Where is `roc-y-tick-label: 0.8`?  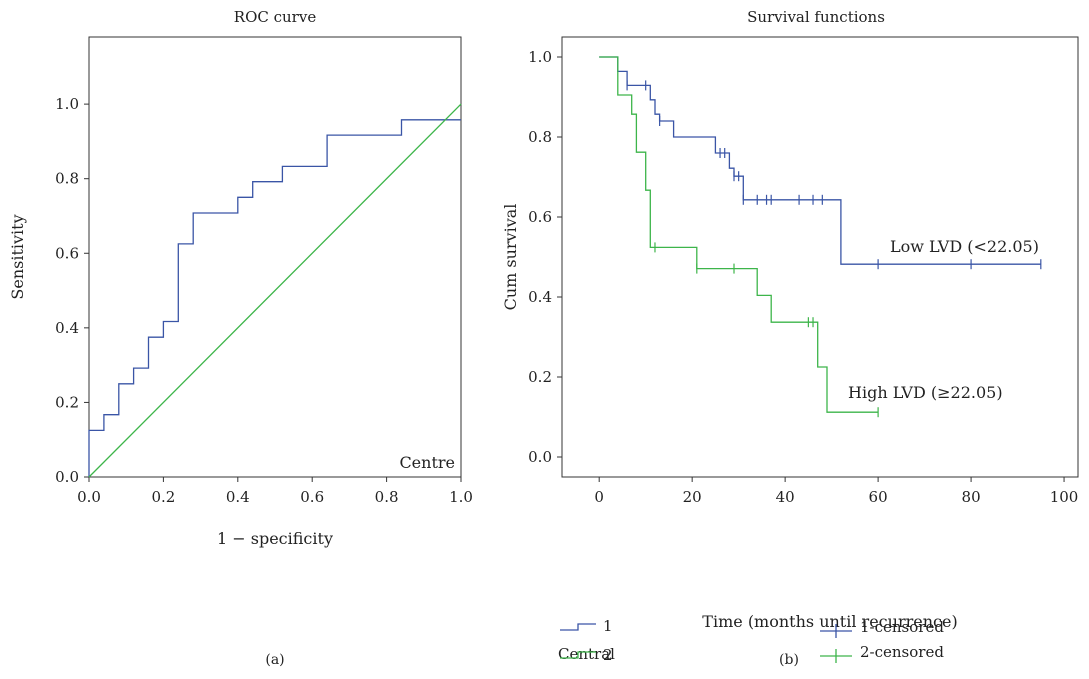 roc-y-tick-label: 0.8 is located at coordinates (67, 179).